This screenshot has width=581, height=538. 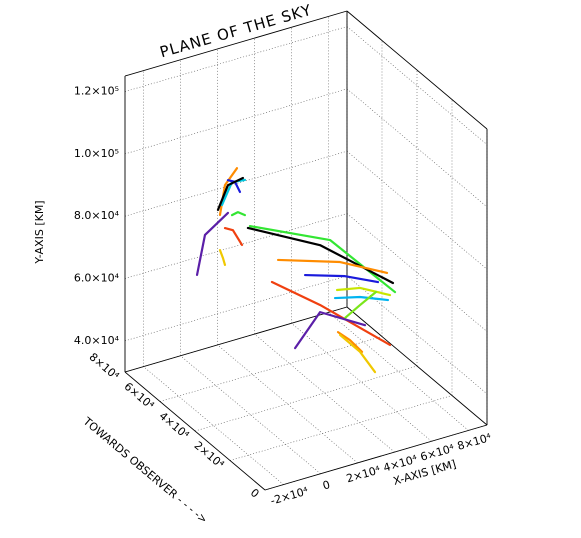 What do you see at coordinates (96, 153) in the screenshot?
I see `y-tick-label: 1.0×10⁵` at bounding box center [96, 153].